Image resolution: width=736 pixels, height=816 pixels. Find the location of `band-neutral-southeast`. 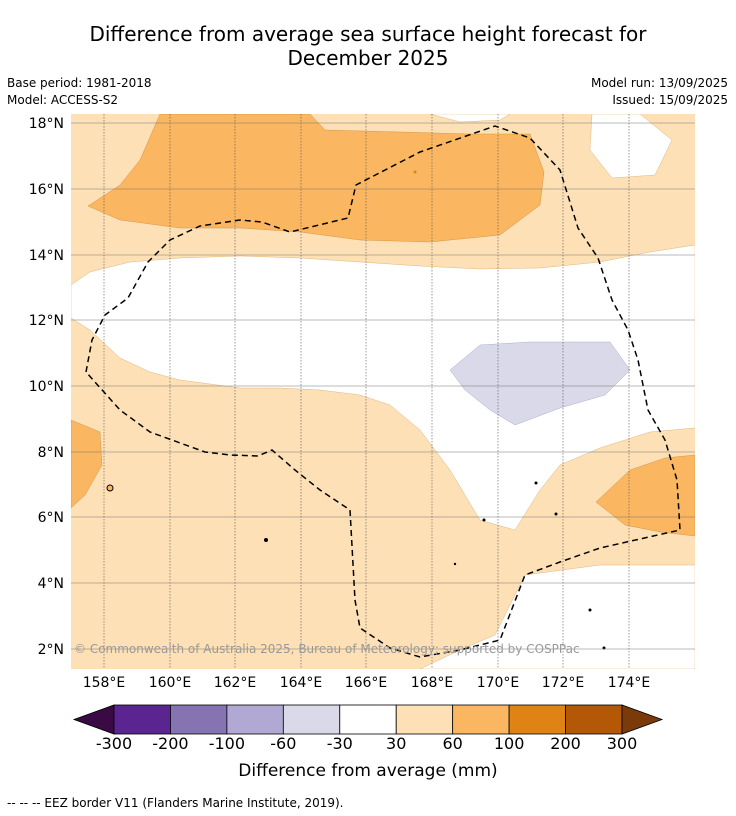

band-neutral-southeast is located at coordinates (557, 616).